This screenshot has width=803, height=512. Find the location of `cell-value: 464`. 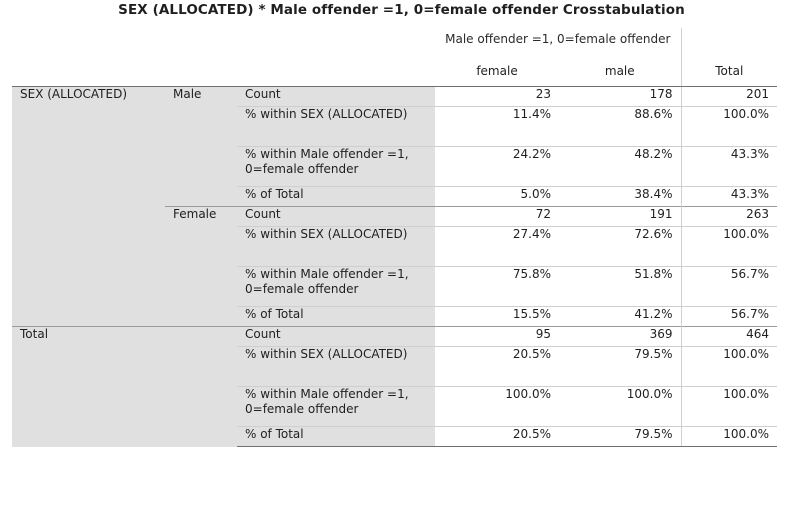

cell-value: 464 is located at coordinates (729, 336).